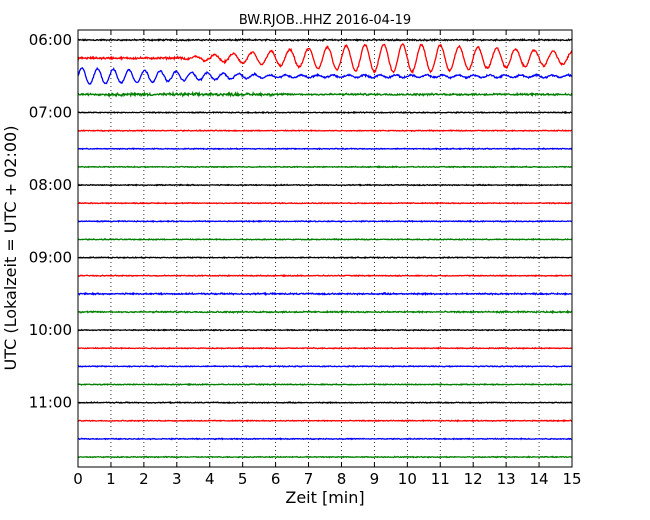  What do you see at coordinates (111, 479) in the screenshot?
I see `x-tick-label: 1` at bounding box center [111, 479].